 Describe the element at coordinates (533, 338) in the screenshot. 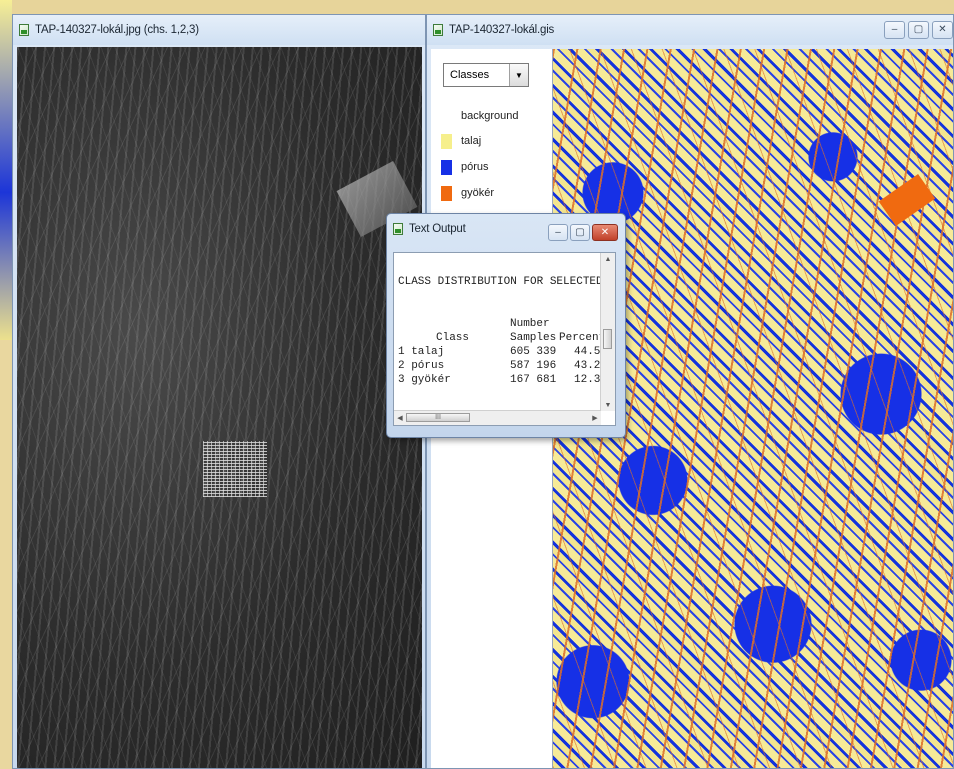

I see `column-header-samples: Samples` at that location.